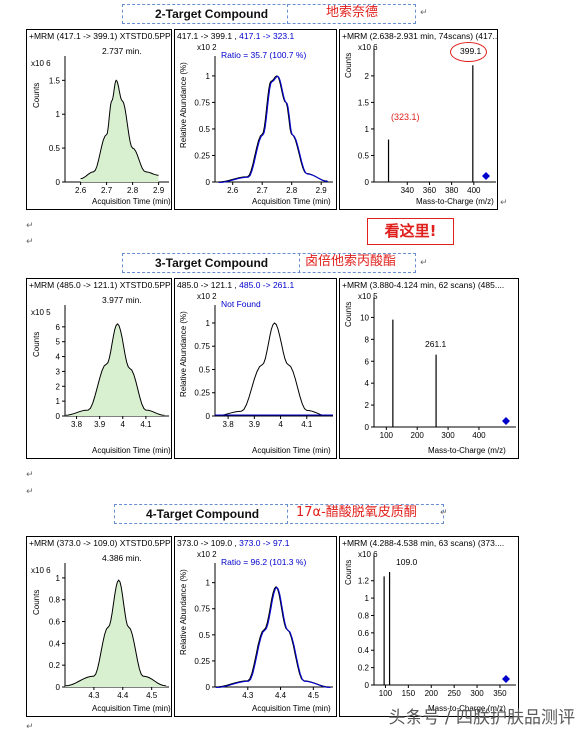  I want to click on y-tick-label: 4, so click(367, 383).